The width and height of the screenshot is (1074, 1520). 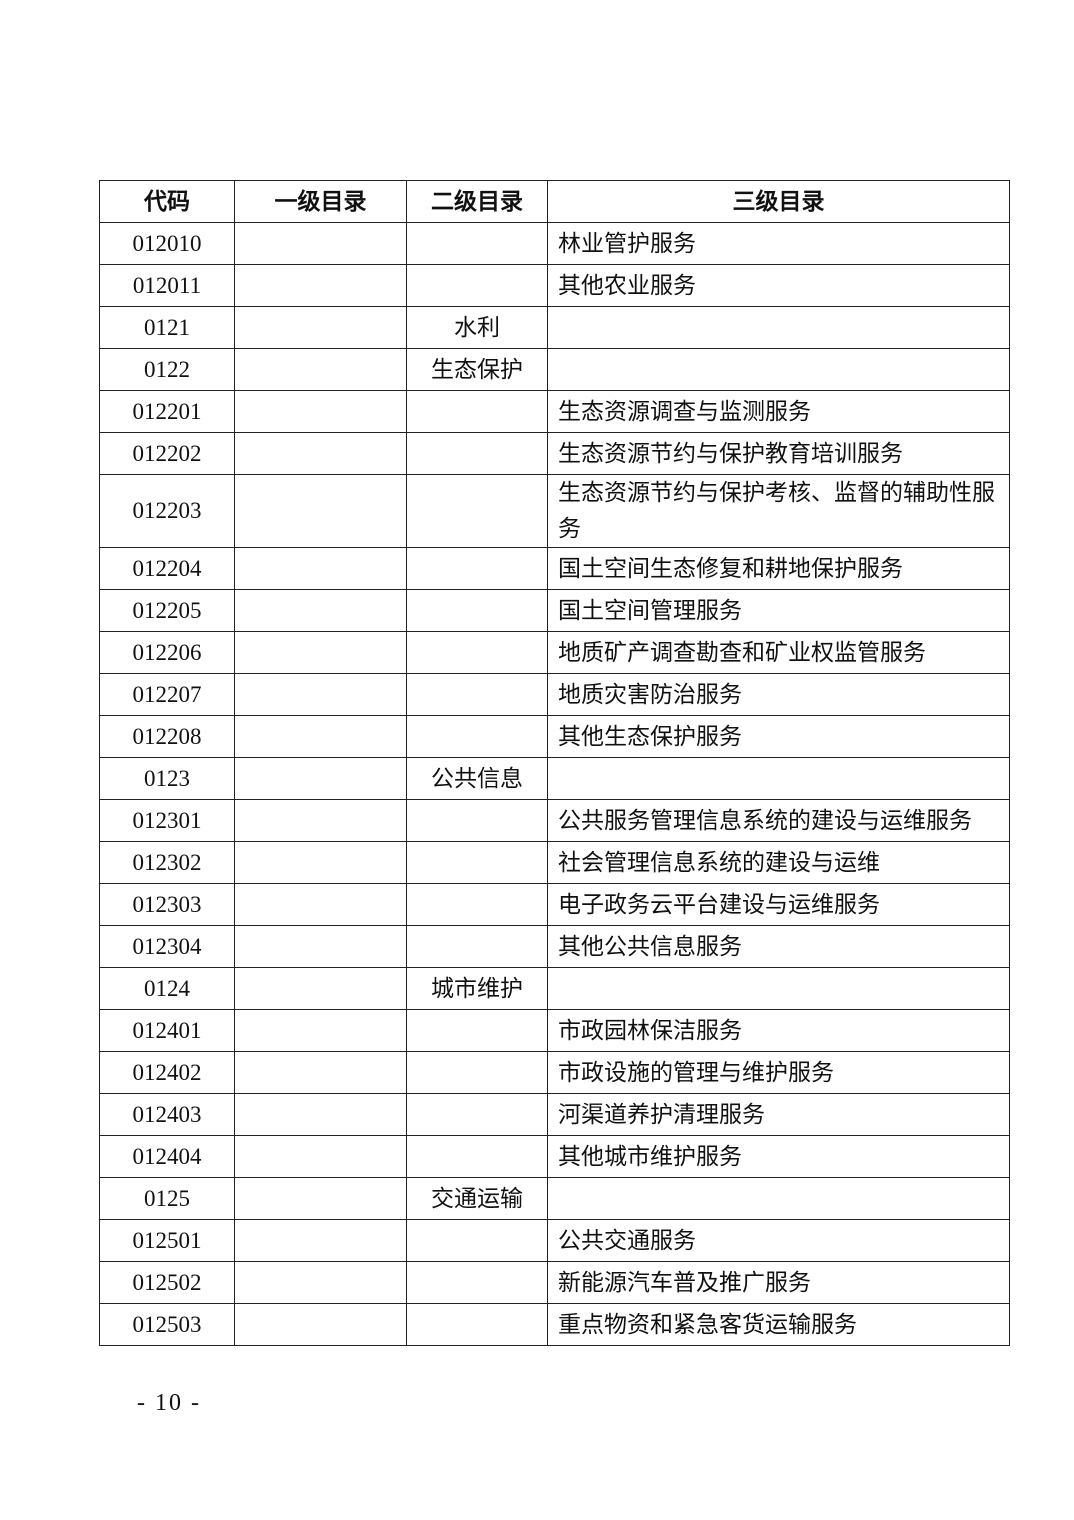 I want to click on cell-level3: 生态资源节约与保护教育培训服务, so click(x=778, y=453).